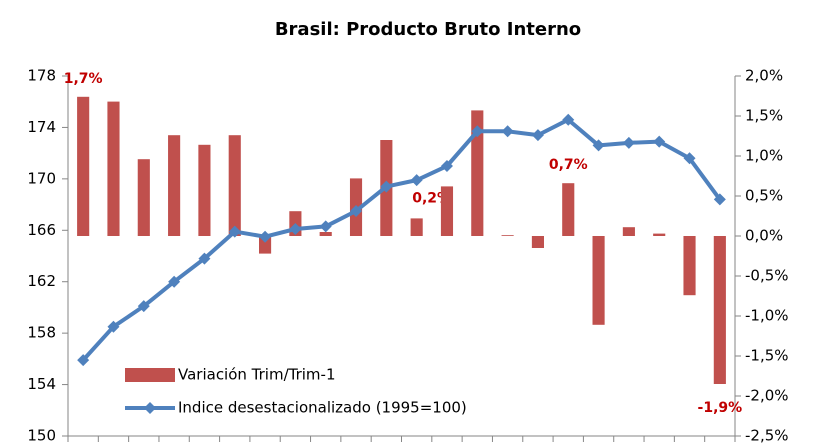 Image resolution: width=814 pixels, height=443 pixels. I want to click on y2-tick-label: -1,5%, so click(767, 356).